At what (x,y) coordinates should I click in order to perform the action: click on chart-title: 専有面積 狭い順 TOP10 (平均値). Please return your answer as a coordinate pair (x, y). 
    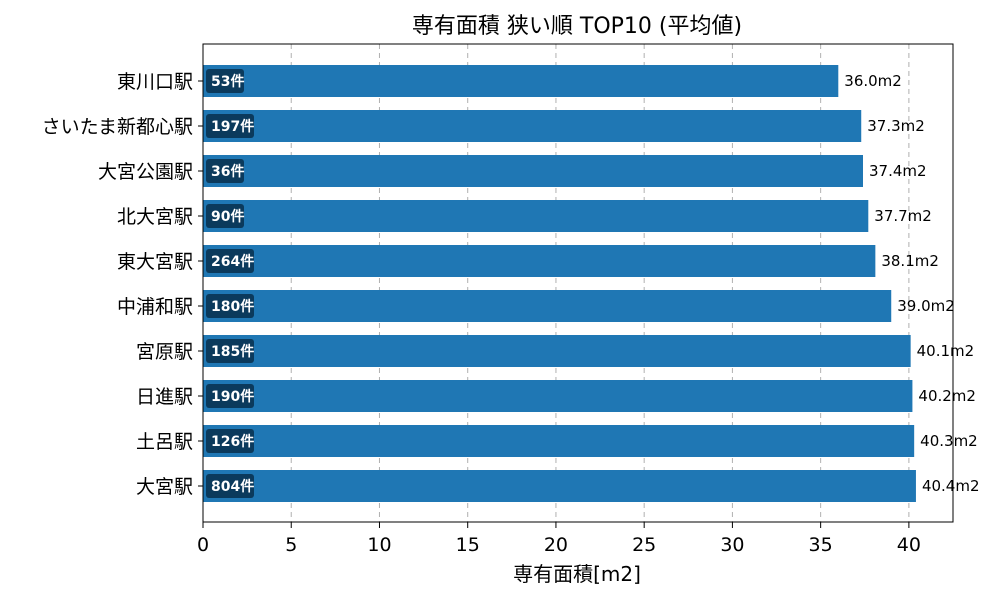
    Looking at the image, I should click on (577, 26).